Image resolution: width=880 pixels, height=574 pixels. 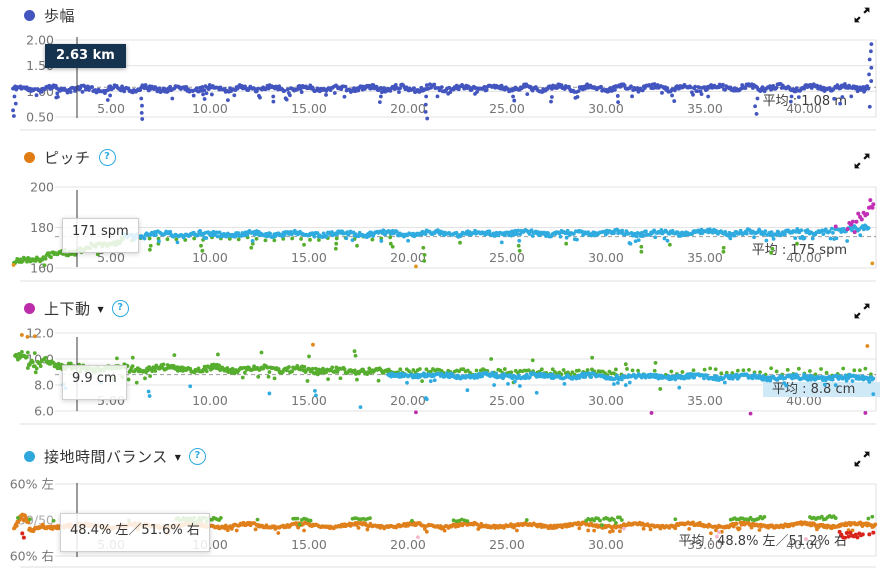 I want to click on tooltip-cadence: 171 spm, so click(x=100, y=235).